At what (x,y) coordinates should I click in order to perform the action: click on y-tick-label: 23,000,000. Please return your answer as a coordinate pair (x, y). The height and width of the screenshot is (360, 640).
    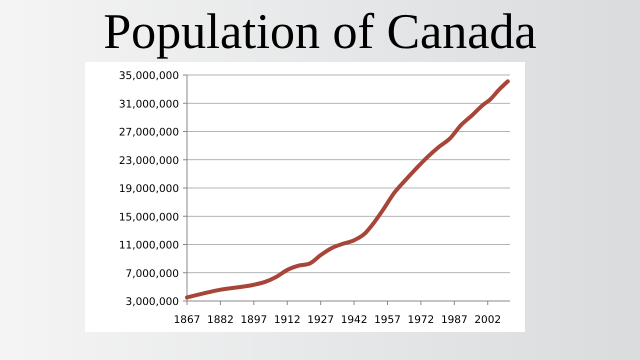
    Looking at the image, I should click on (148, 160).